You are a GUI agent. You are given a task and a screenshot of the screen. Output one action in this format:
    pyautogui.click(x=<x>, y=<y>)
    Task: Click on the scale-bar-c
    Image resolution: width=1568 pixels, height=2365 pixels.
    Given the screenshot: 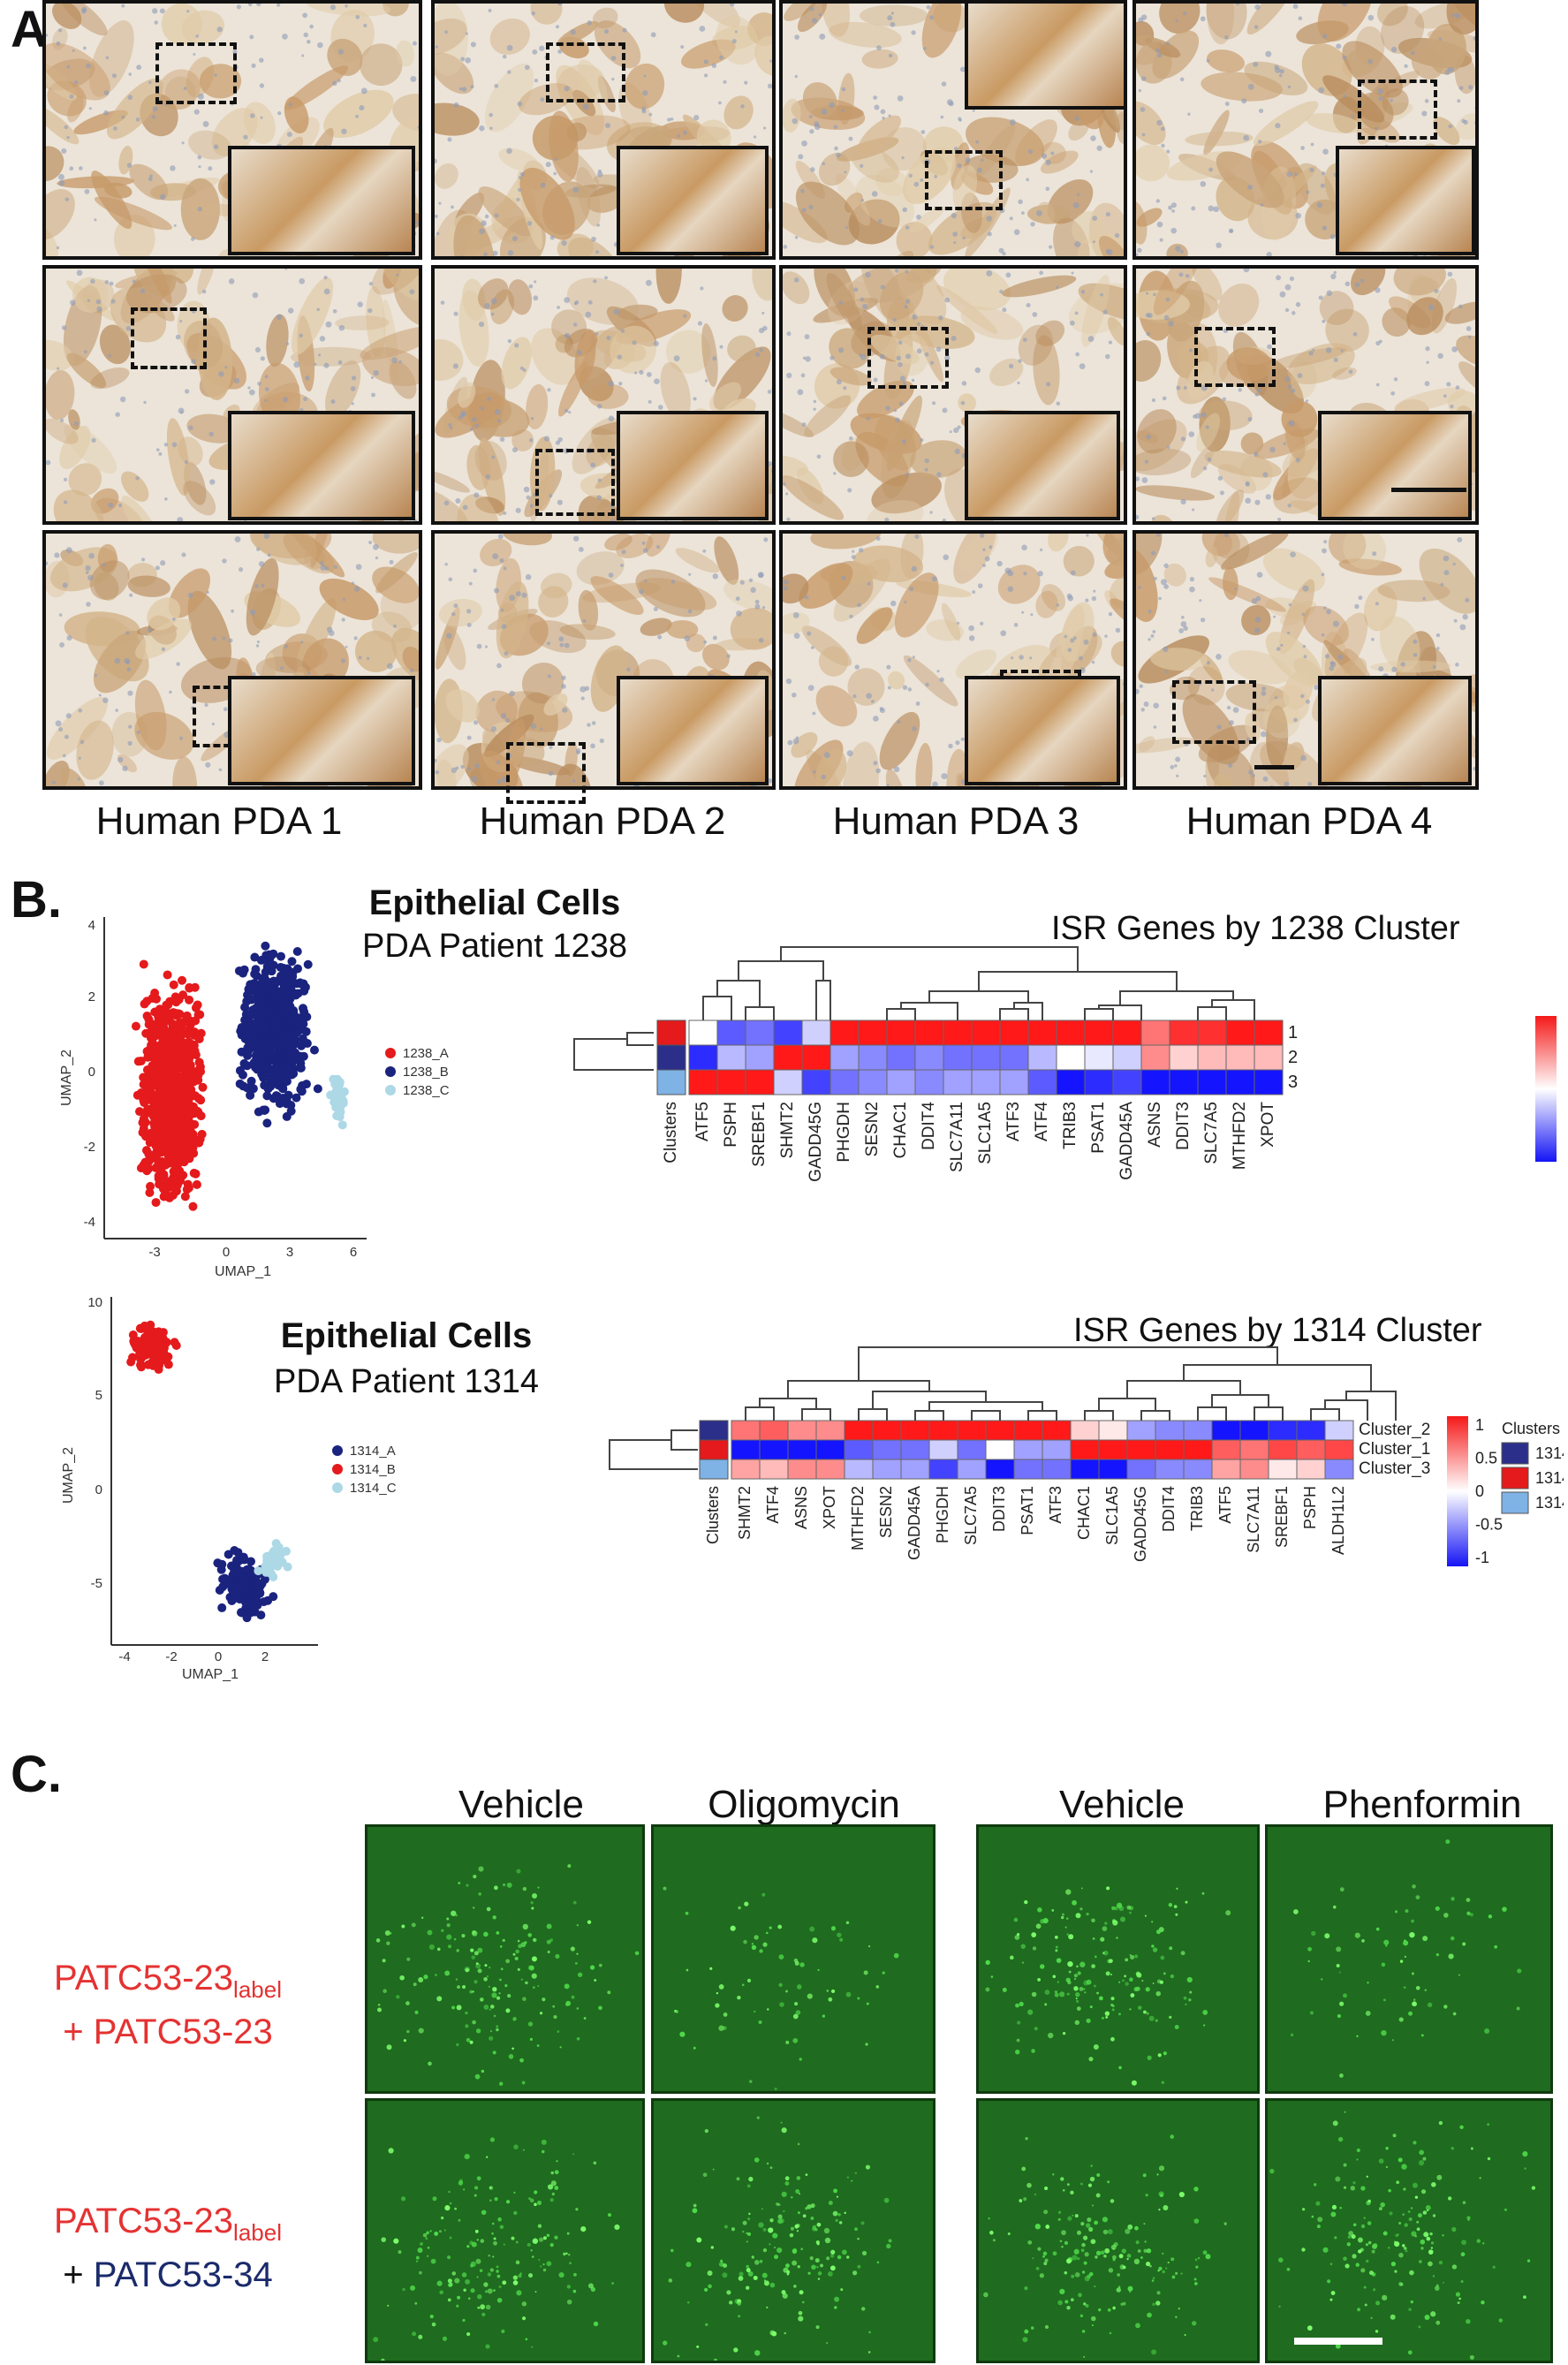 What is the action you would take?
    pyautogui.click(x=1338, y=2342)
    